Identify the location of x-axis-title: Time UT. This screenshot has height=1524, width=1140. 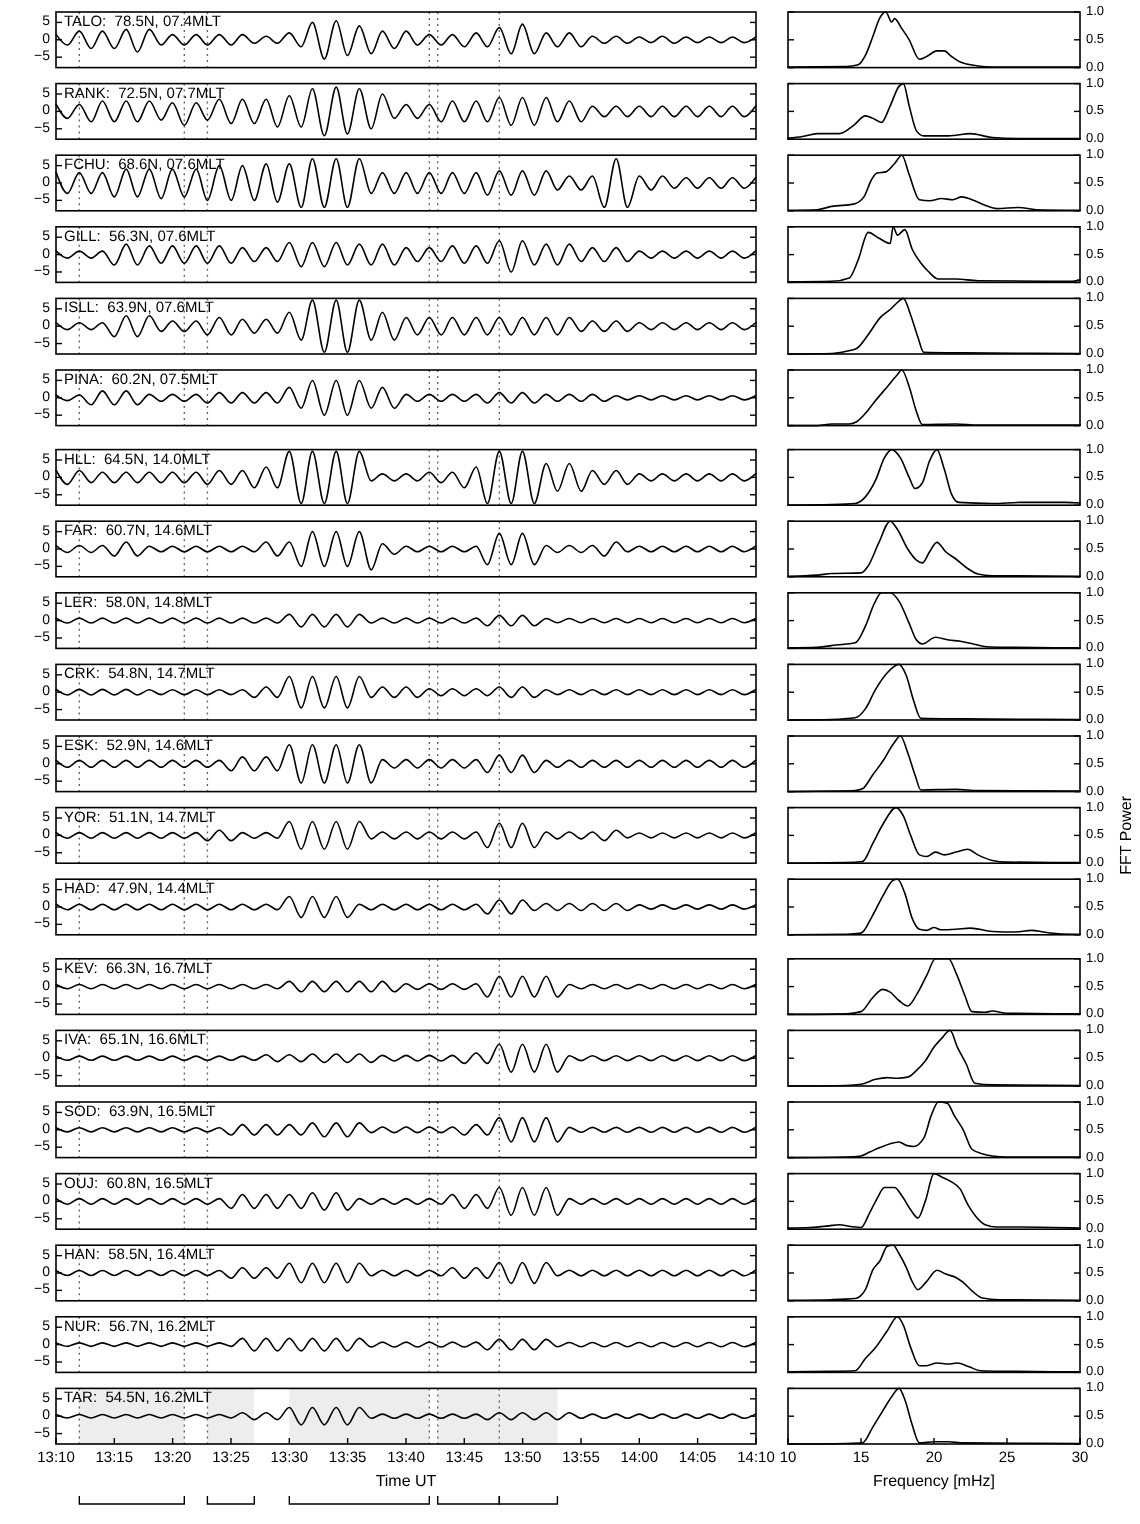
(406, 1481).